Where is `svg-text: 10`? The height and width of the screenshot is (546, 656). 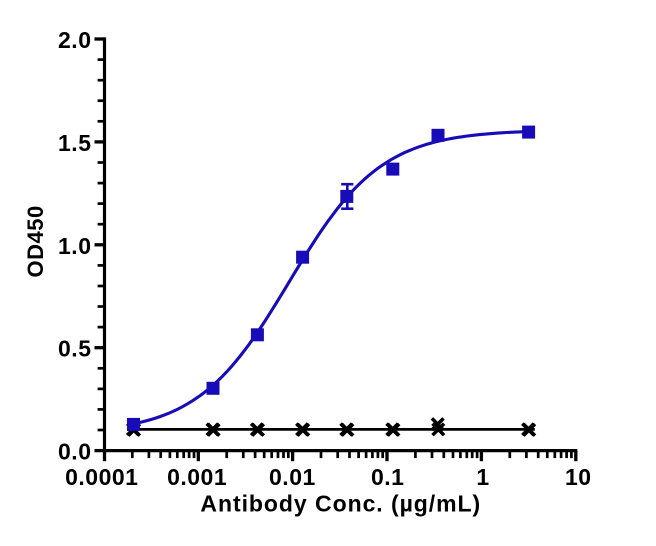
svg-text: 10 is located at coordinates (578, 477).